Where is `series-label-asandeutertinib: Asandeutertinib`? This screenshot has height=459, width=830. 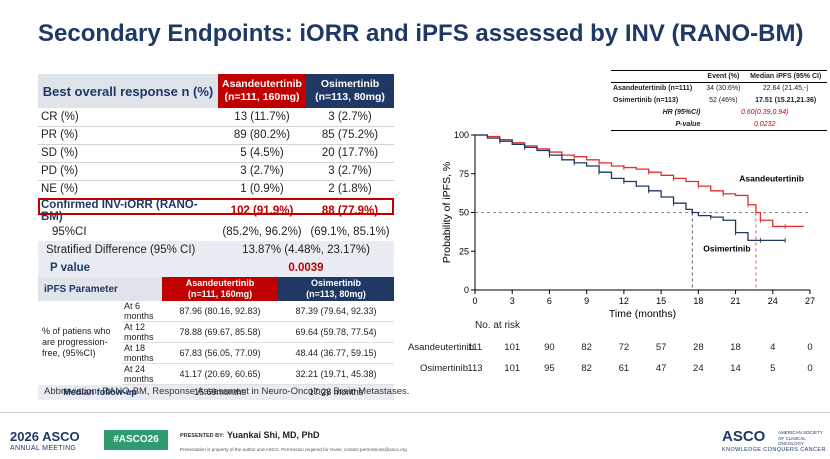 series-label-asandeutertinib: Asandeutertinib is located at coordinates (771, 179).